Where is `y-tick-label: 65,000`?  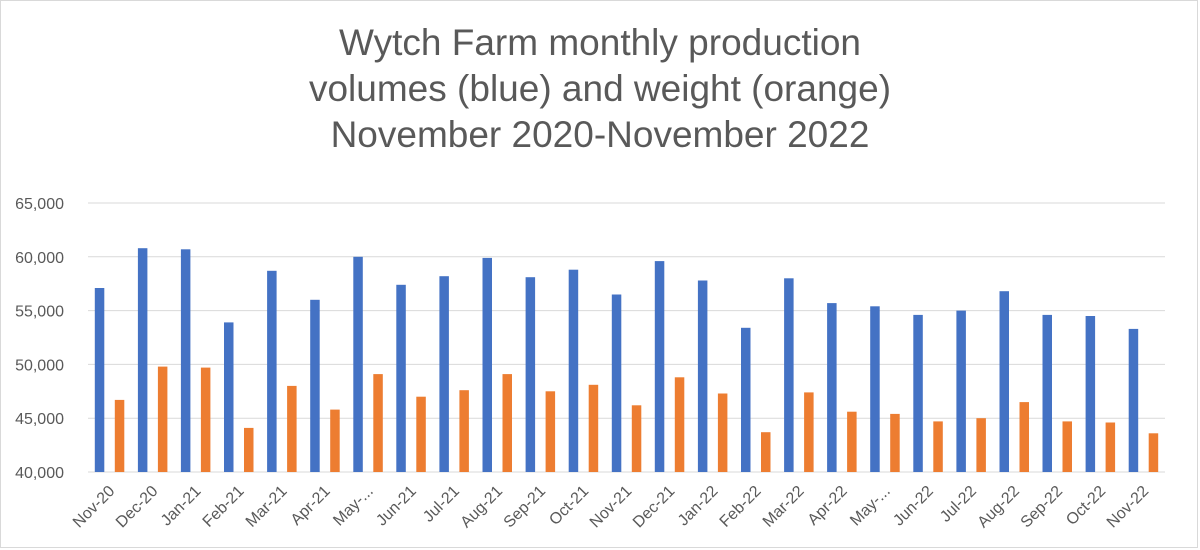
y-tick-label: 65,000 is located at coordinates (39, 204).